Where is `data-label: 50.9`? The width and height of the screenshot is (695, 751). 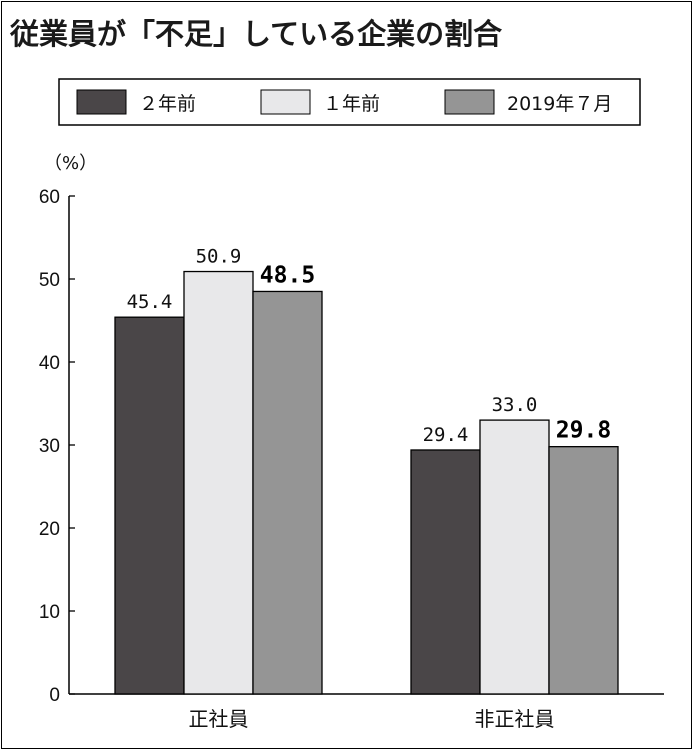 data-label: 50.9 is located at coordinates (219, 257).